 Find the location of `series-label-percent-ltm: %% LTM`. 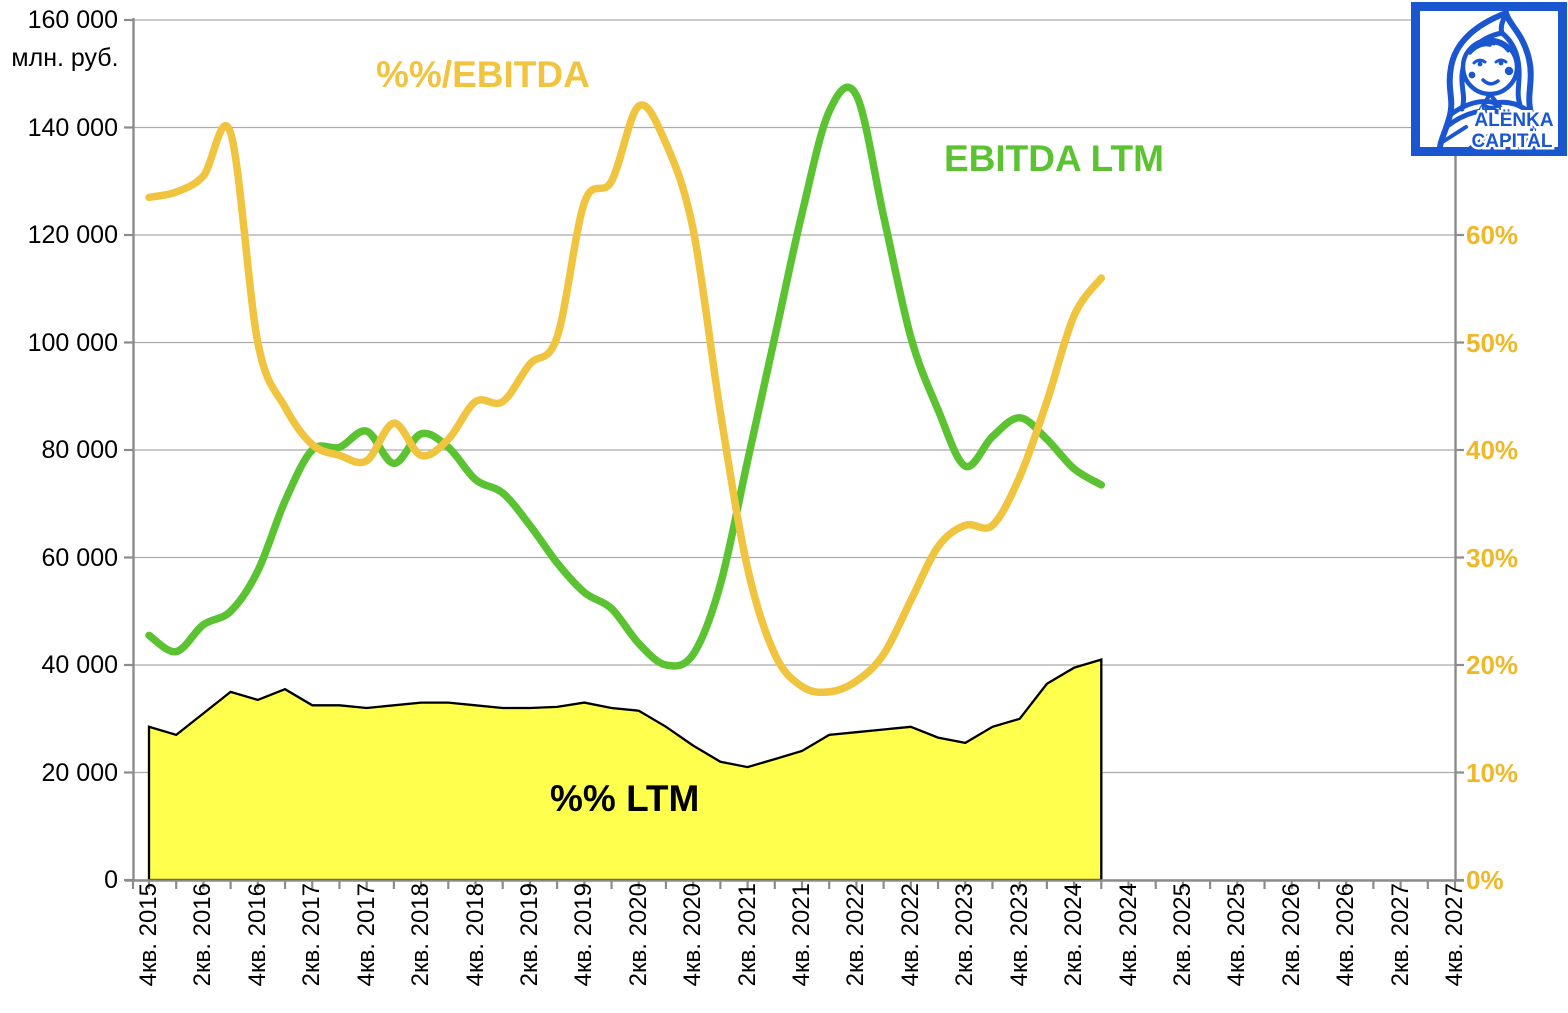

series-label-percent-ltm: %% LTM is located at coordinates (625, 798).